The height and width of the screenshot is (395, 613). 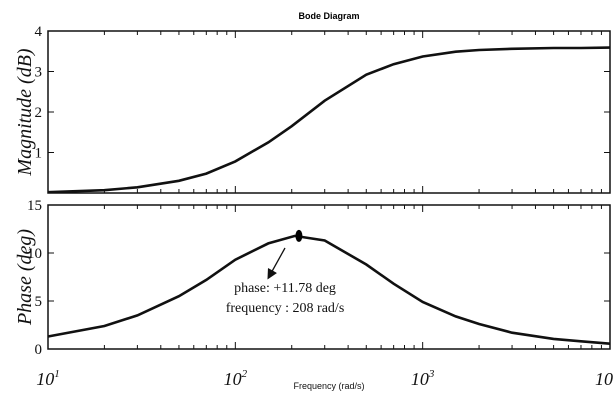 What do you see at coordinates (39, 32) in the screenshot?
I see `y-tick-label: 4` at bounding box center [39, 32].